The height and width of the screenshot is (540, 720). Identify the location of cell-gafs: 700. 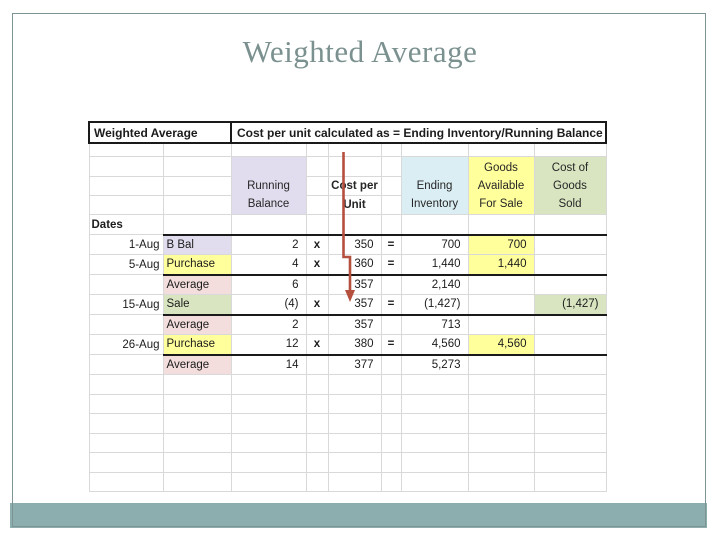
(501, 244).